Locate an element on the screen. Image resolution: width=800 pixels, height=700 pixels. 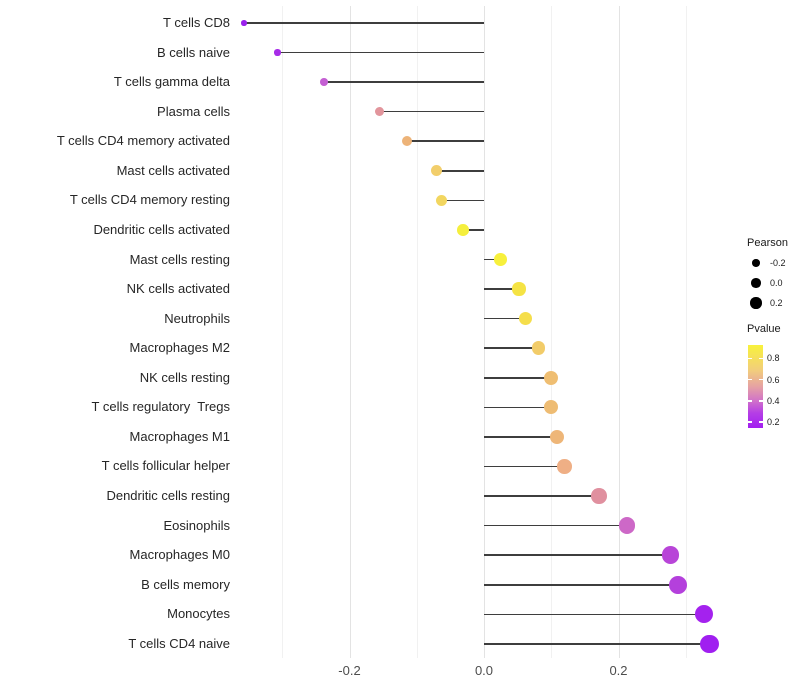
y-axis-label: Dendritic cells activated is located at coordinates (161, 229).